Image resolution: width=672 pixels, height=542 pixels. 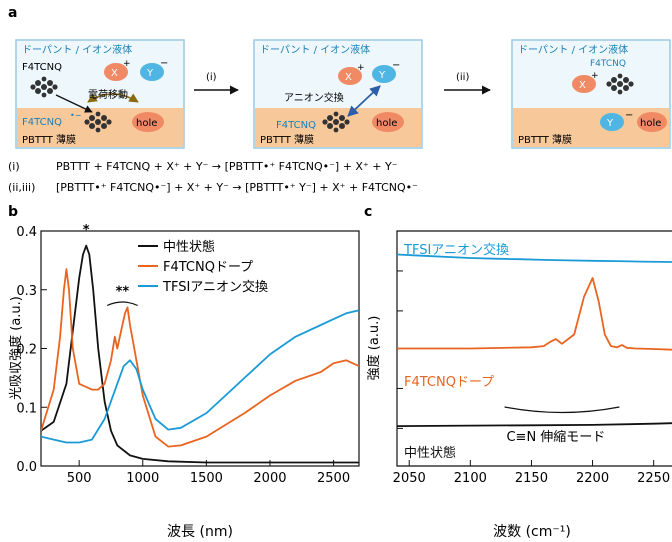 I want to click on b-legend-label: F4TCNQドープ, so click(x=208, y=267).